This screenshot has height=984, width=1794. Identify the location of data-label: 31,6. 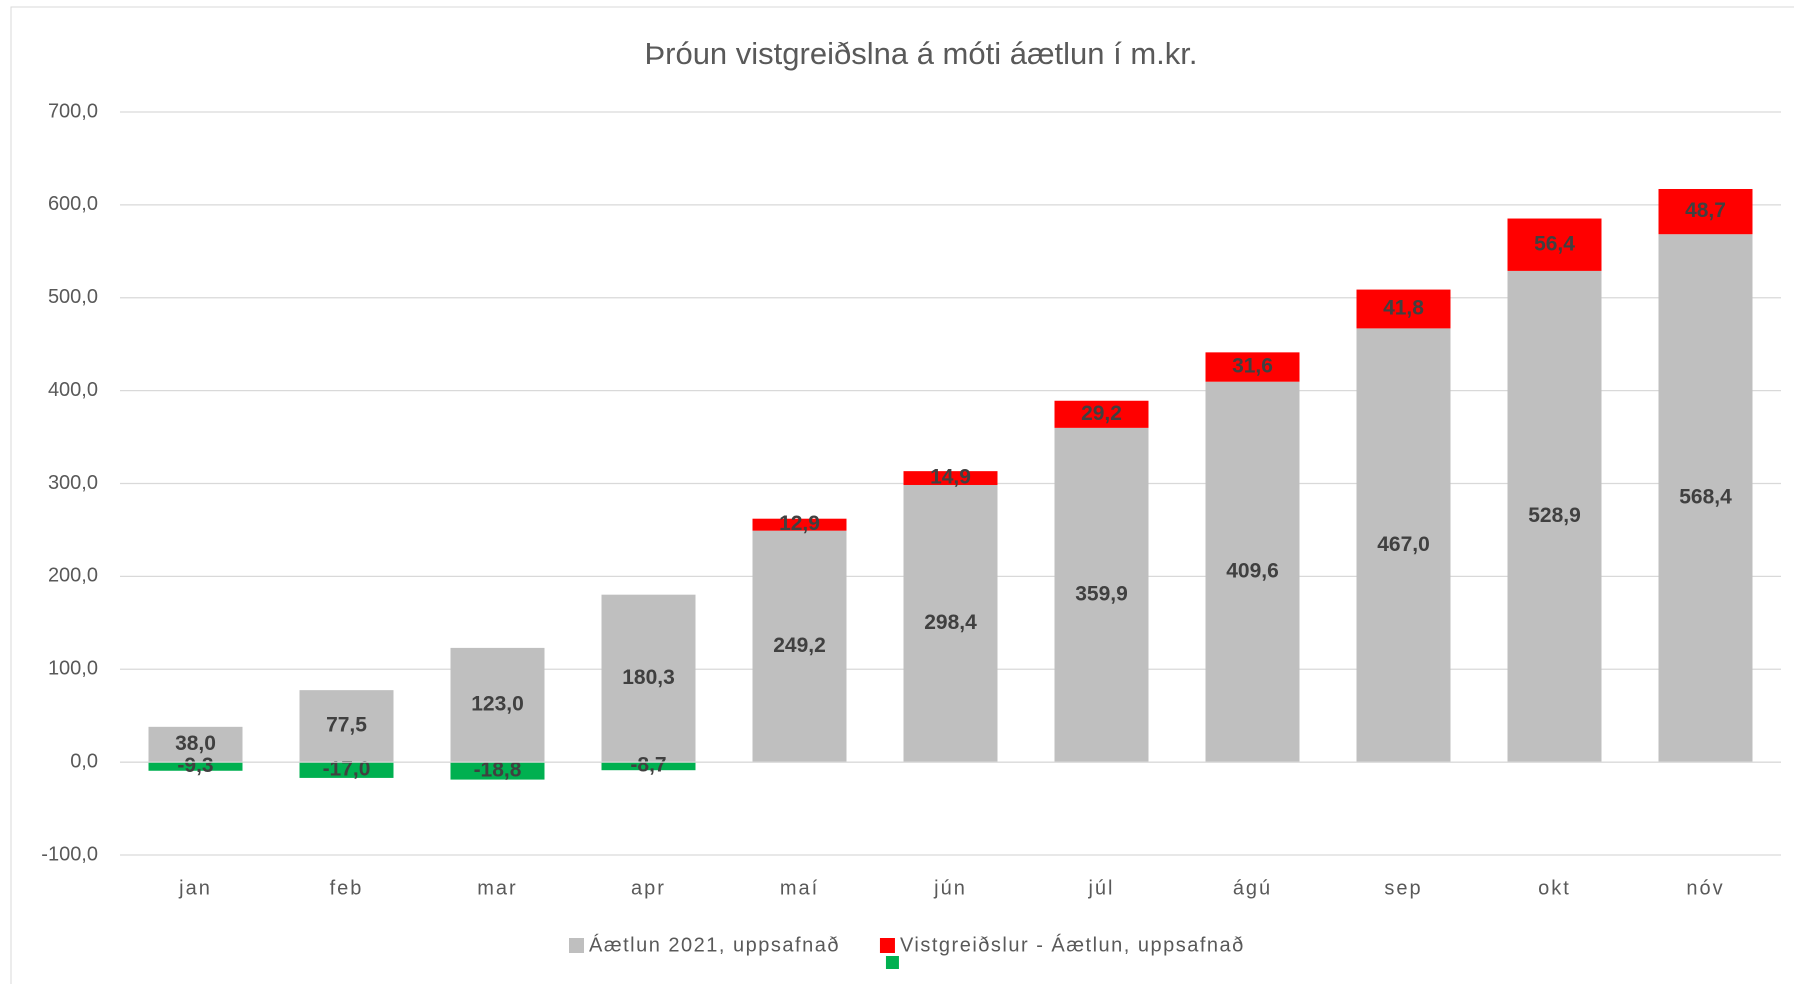
(1252, 366).